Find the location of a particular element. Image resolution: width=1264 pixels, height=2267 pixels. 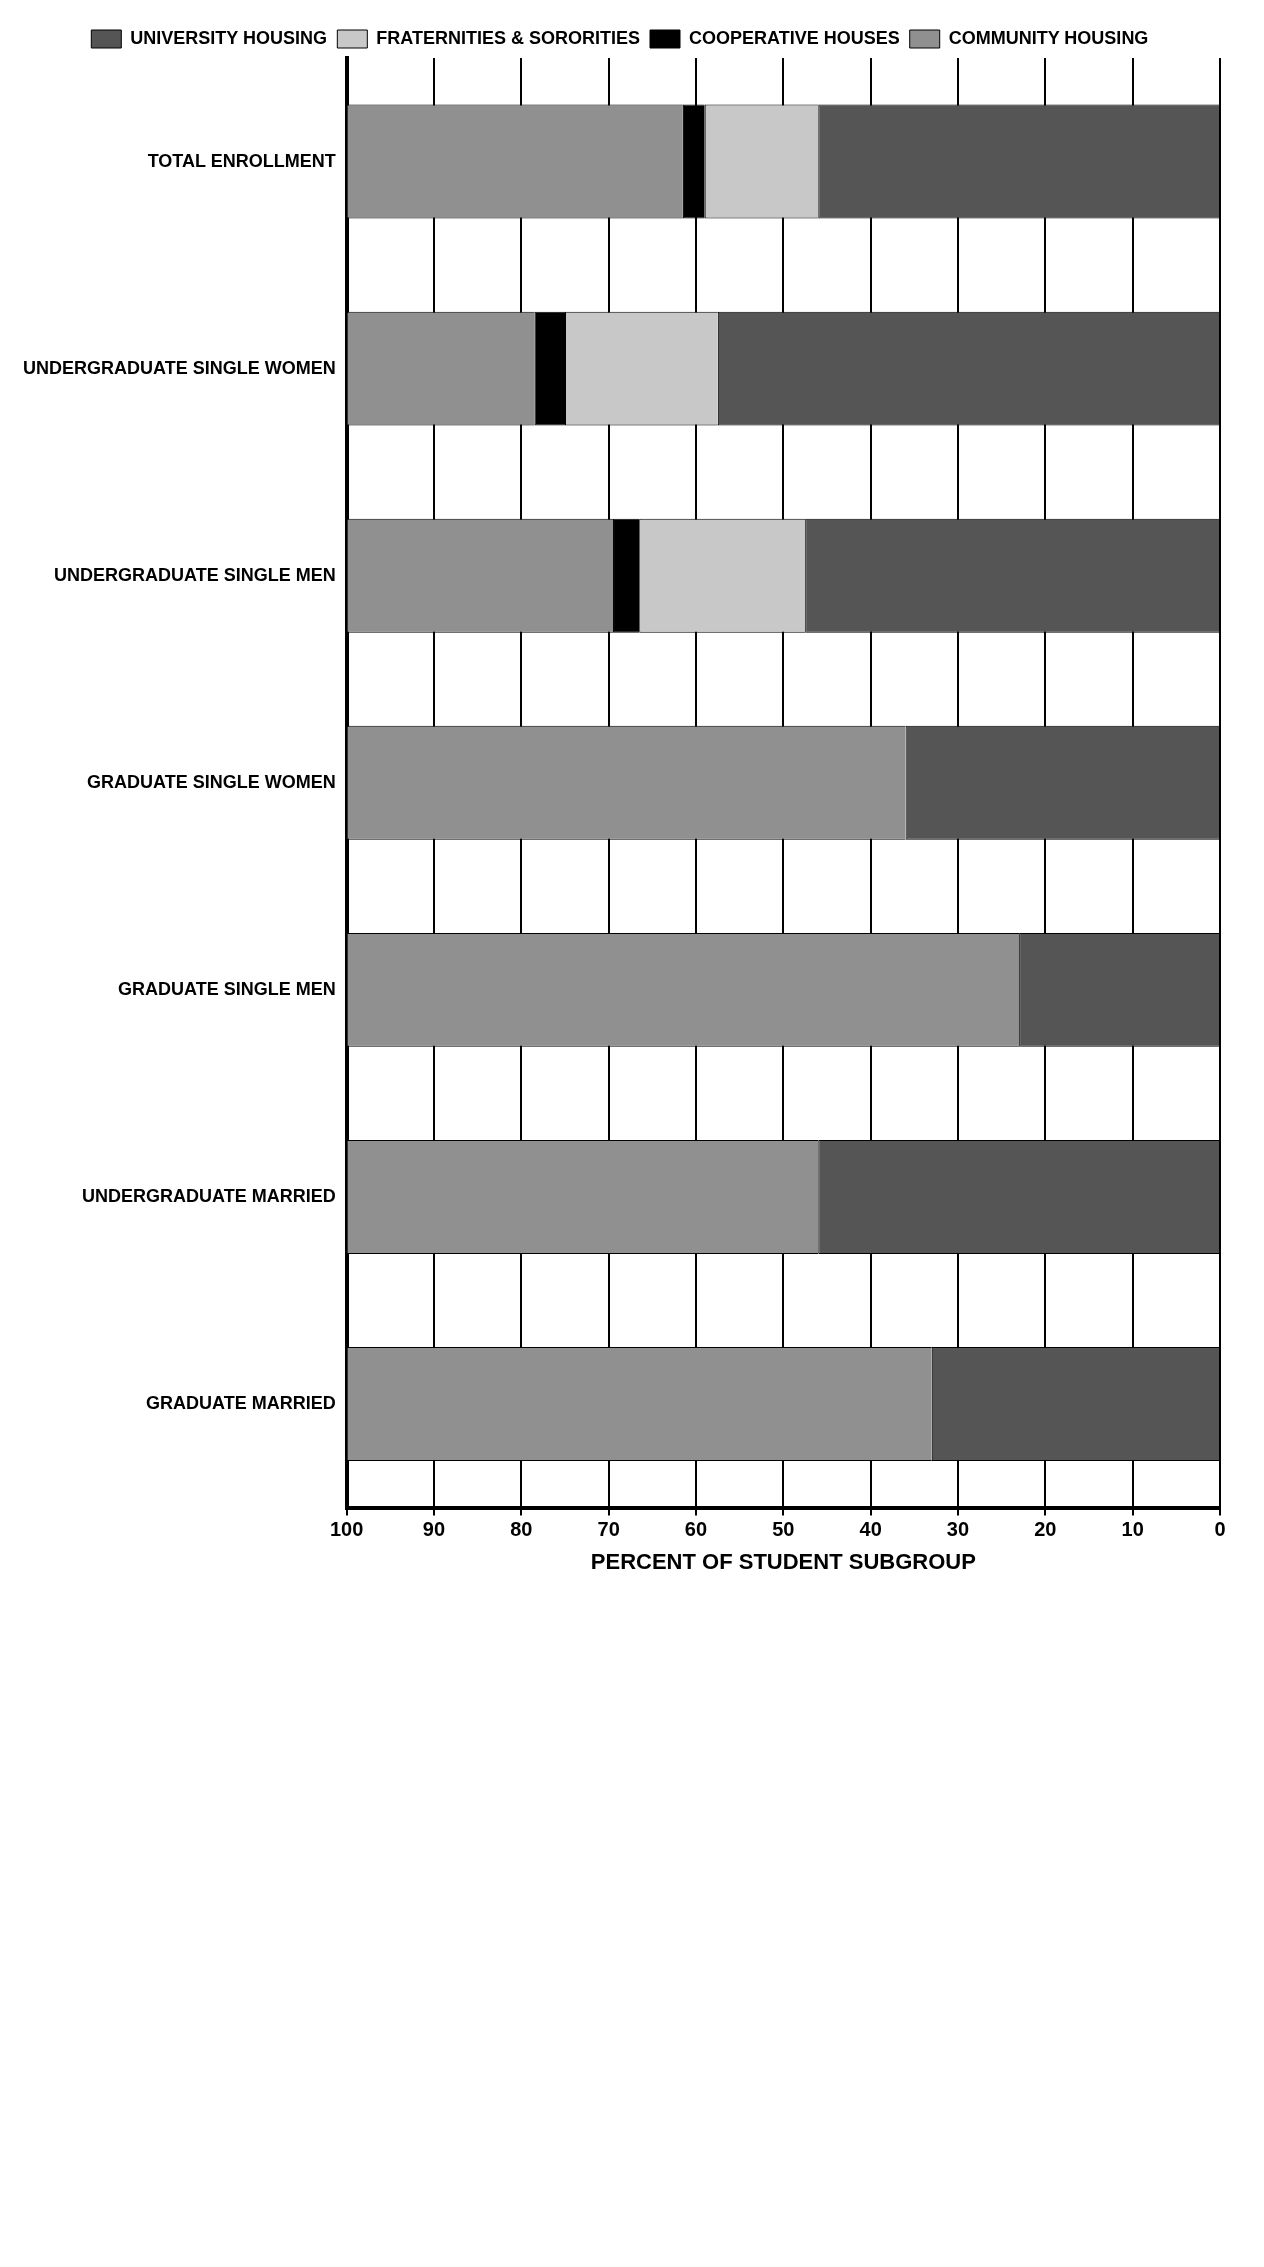

x-tick-label: 40 is located at coordinates (870, 1529).